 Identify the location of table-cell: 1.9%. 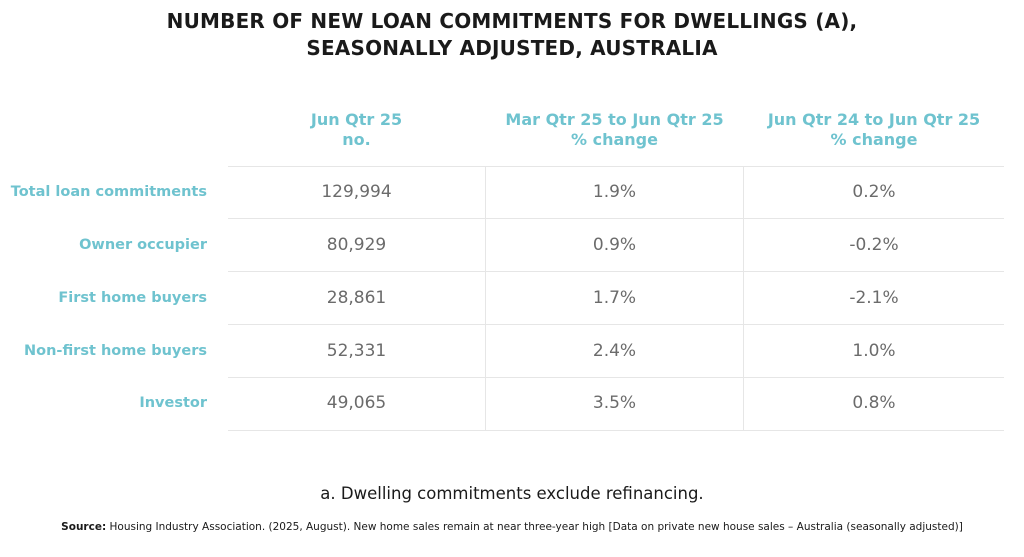
(614, 192).